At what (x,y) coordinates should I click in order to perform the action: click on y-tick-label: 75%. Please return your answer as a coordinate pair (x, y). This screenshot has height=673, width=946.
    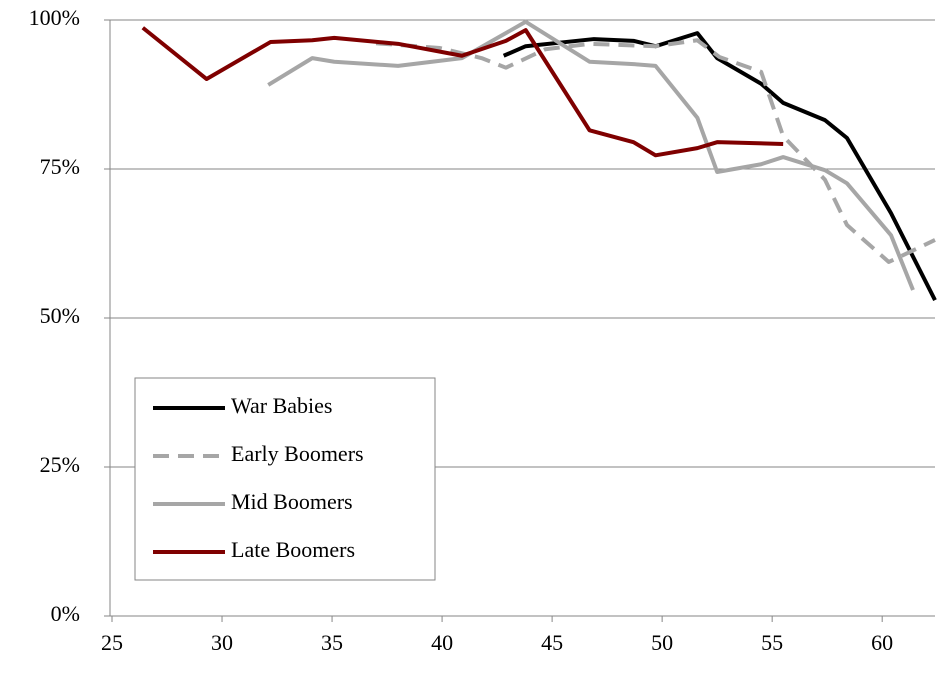
    Looking at the image, I should click on (60, 166).